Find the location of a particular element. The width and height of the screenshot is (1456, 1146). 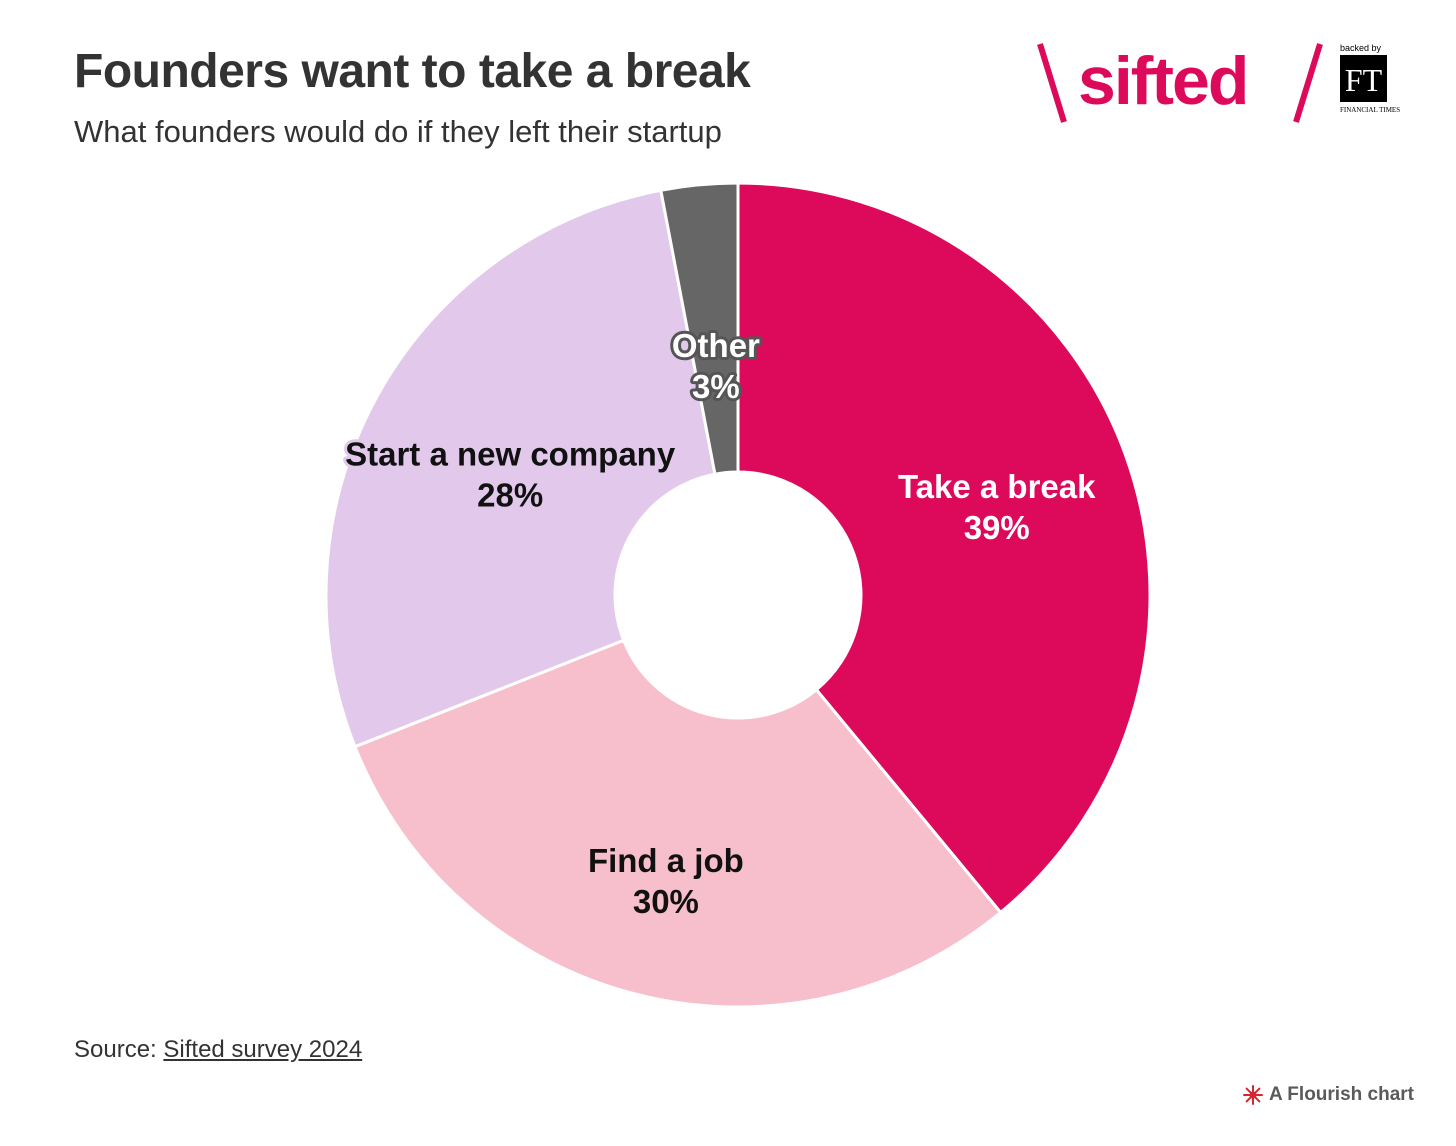

slice-start-a-new-company is located at coordinates (520, 468).